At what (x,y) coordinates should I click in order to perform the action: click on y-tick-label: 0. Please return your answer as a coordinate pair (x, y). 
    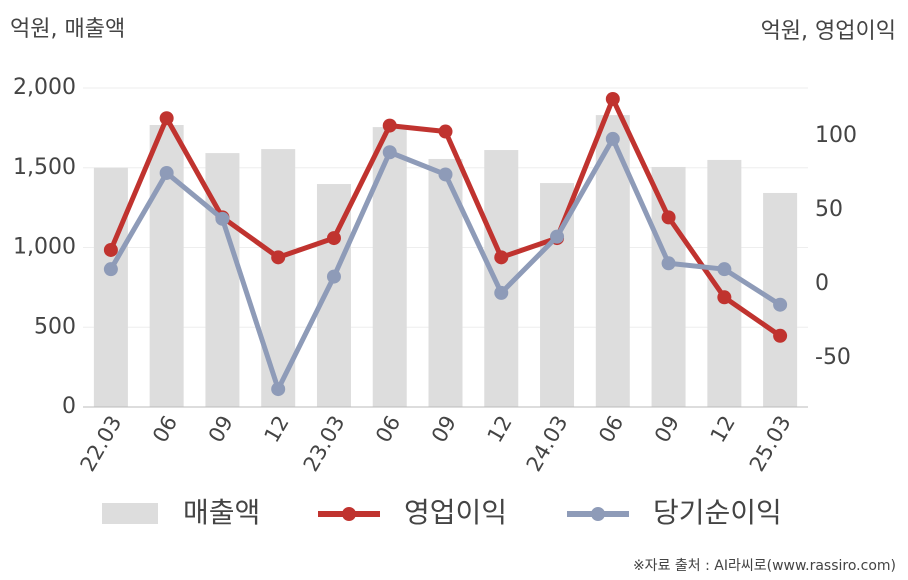
    Looking at the image, I should click on (69, 406).